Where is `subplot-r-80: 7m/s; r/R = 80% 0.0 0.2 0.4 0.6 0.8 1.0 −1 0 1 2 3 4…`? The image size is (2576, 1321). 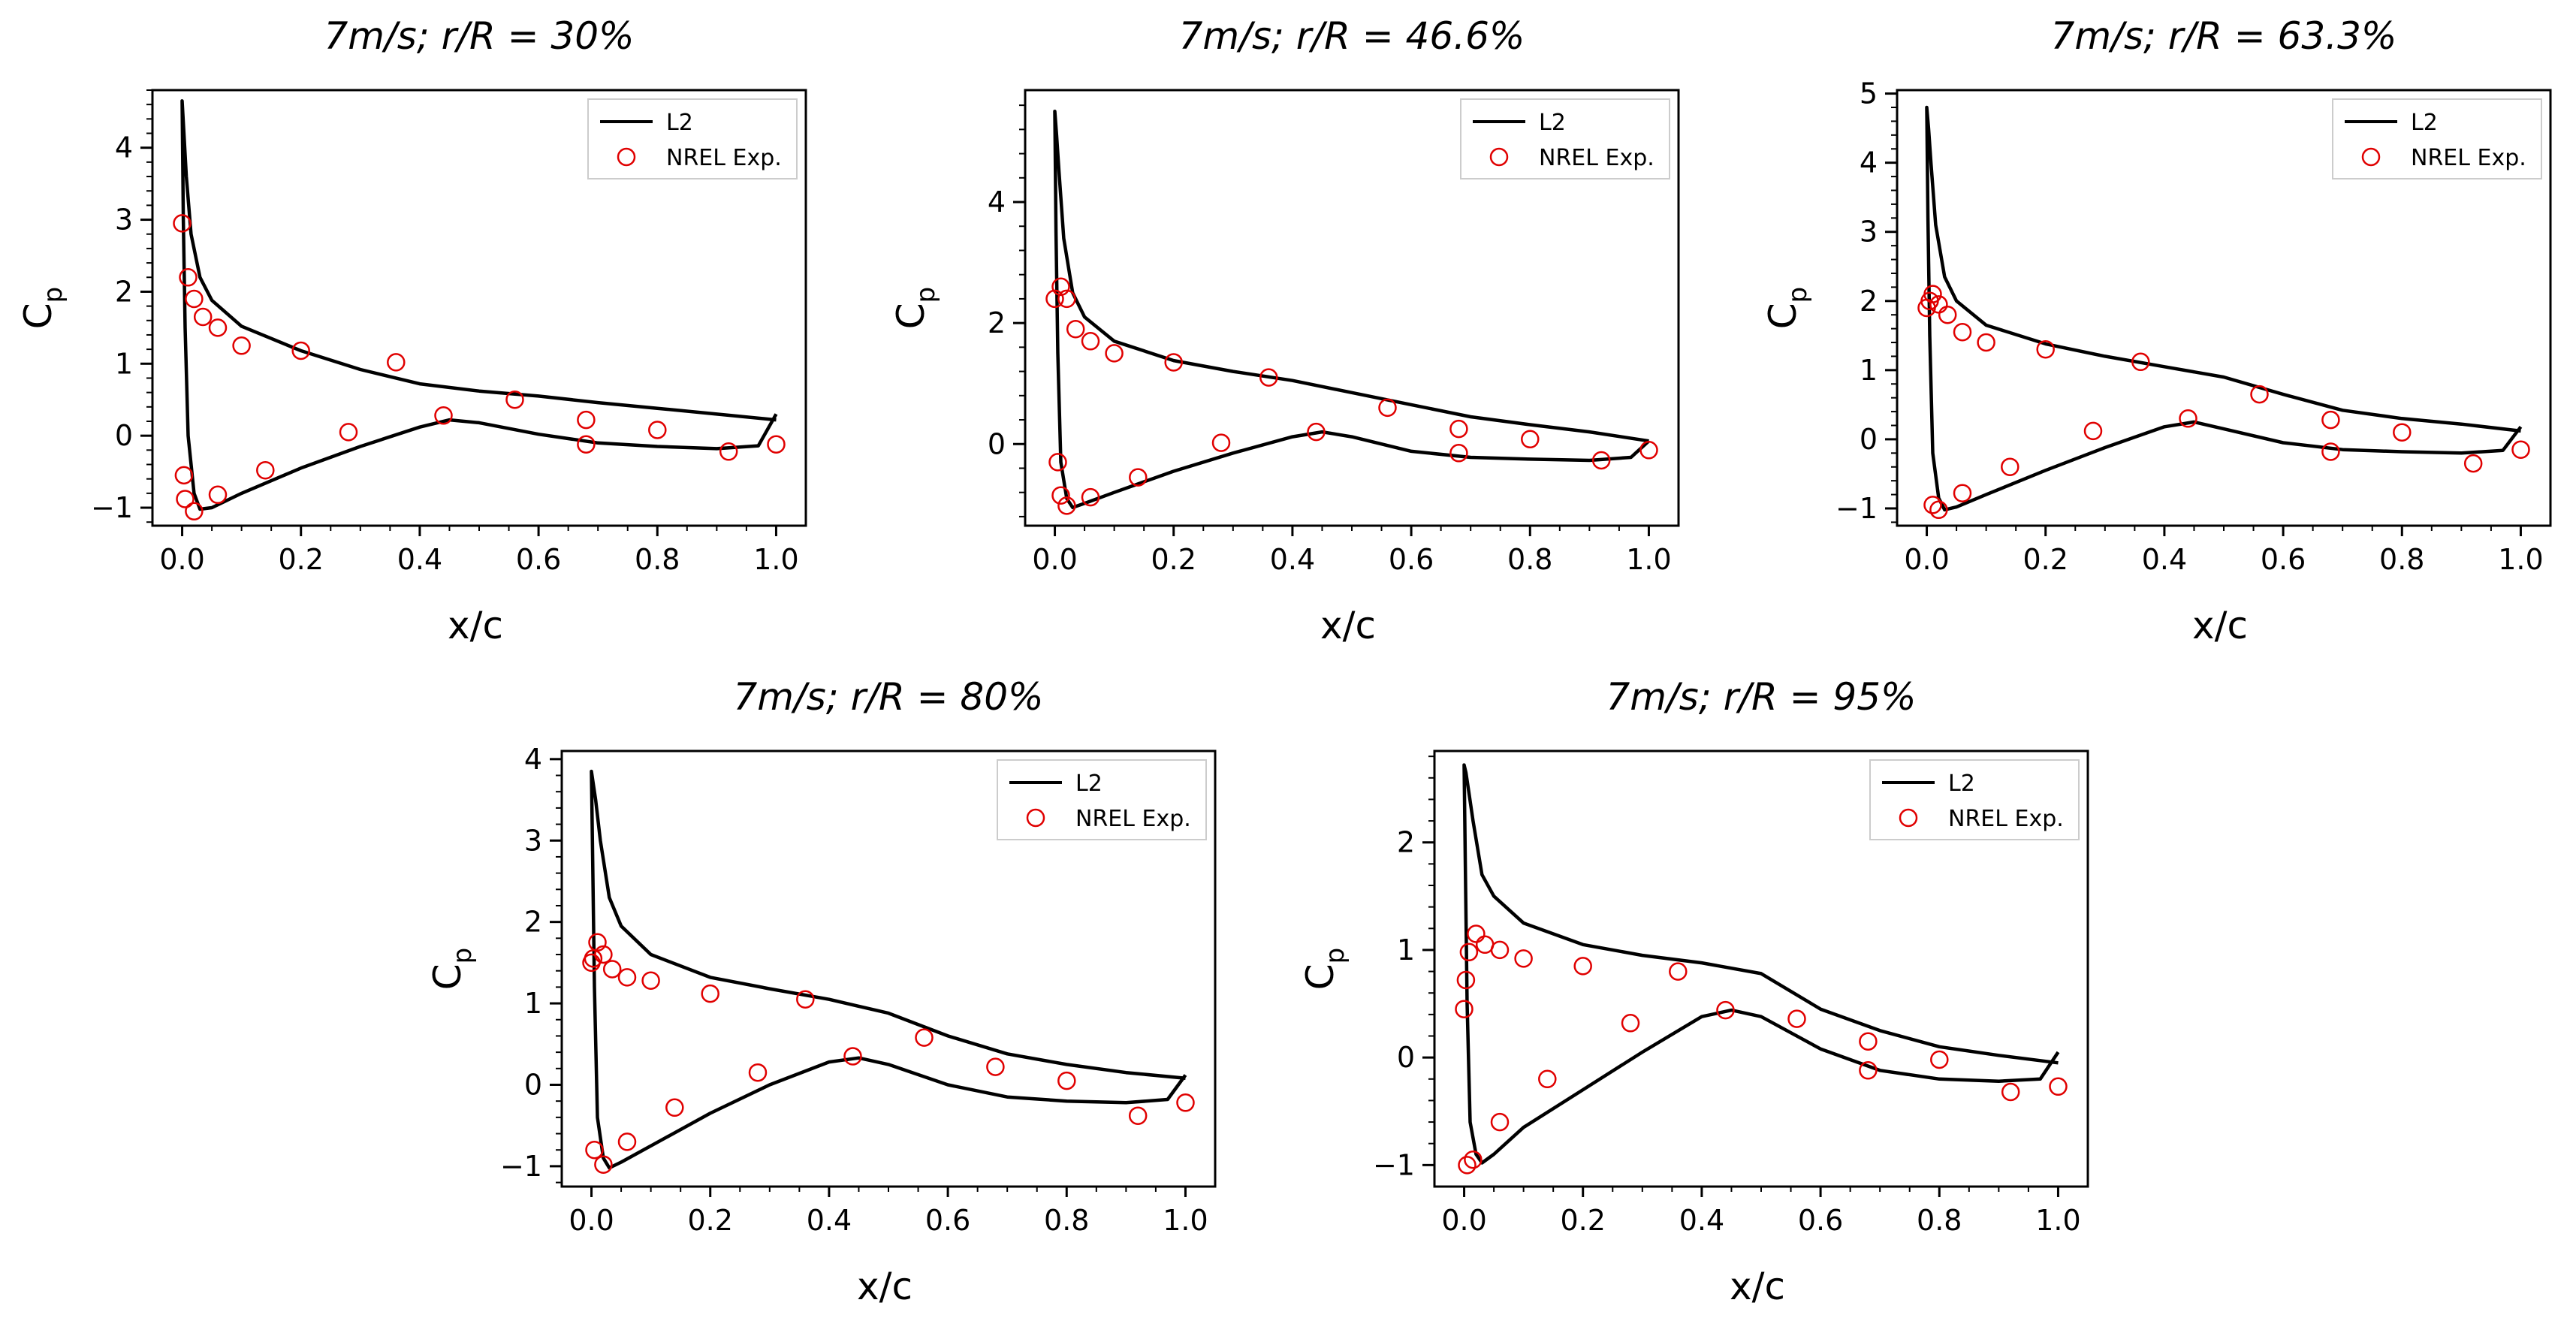 subplot-r-80: 7m/s; r/R = 80% 0.0 0.2 0.4 0.6 0.8 1.0 −1 0 1 2 3 4… is located at coordinates (822, 991).